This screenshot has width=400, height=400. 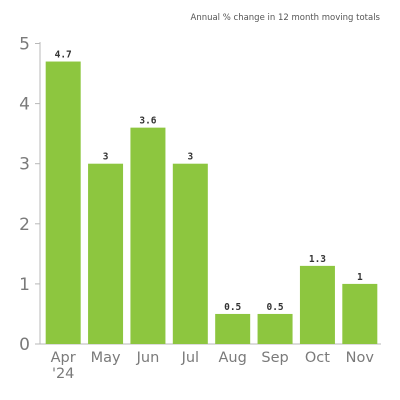 I want to click on x-tick-label: Apr, so click(x=63, y=358).